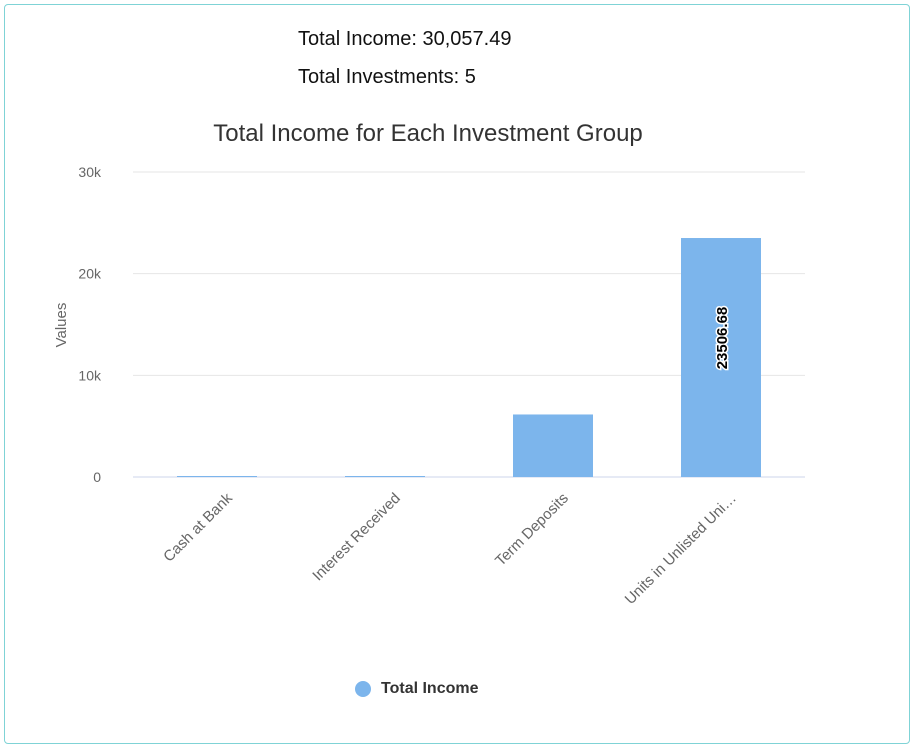 The image size is (916, 744). Describe the element at coordinates (61, 325) in the screenshot. I see `y-axis-title: Values` at that location.